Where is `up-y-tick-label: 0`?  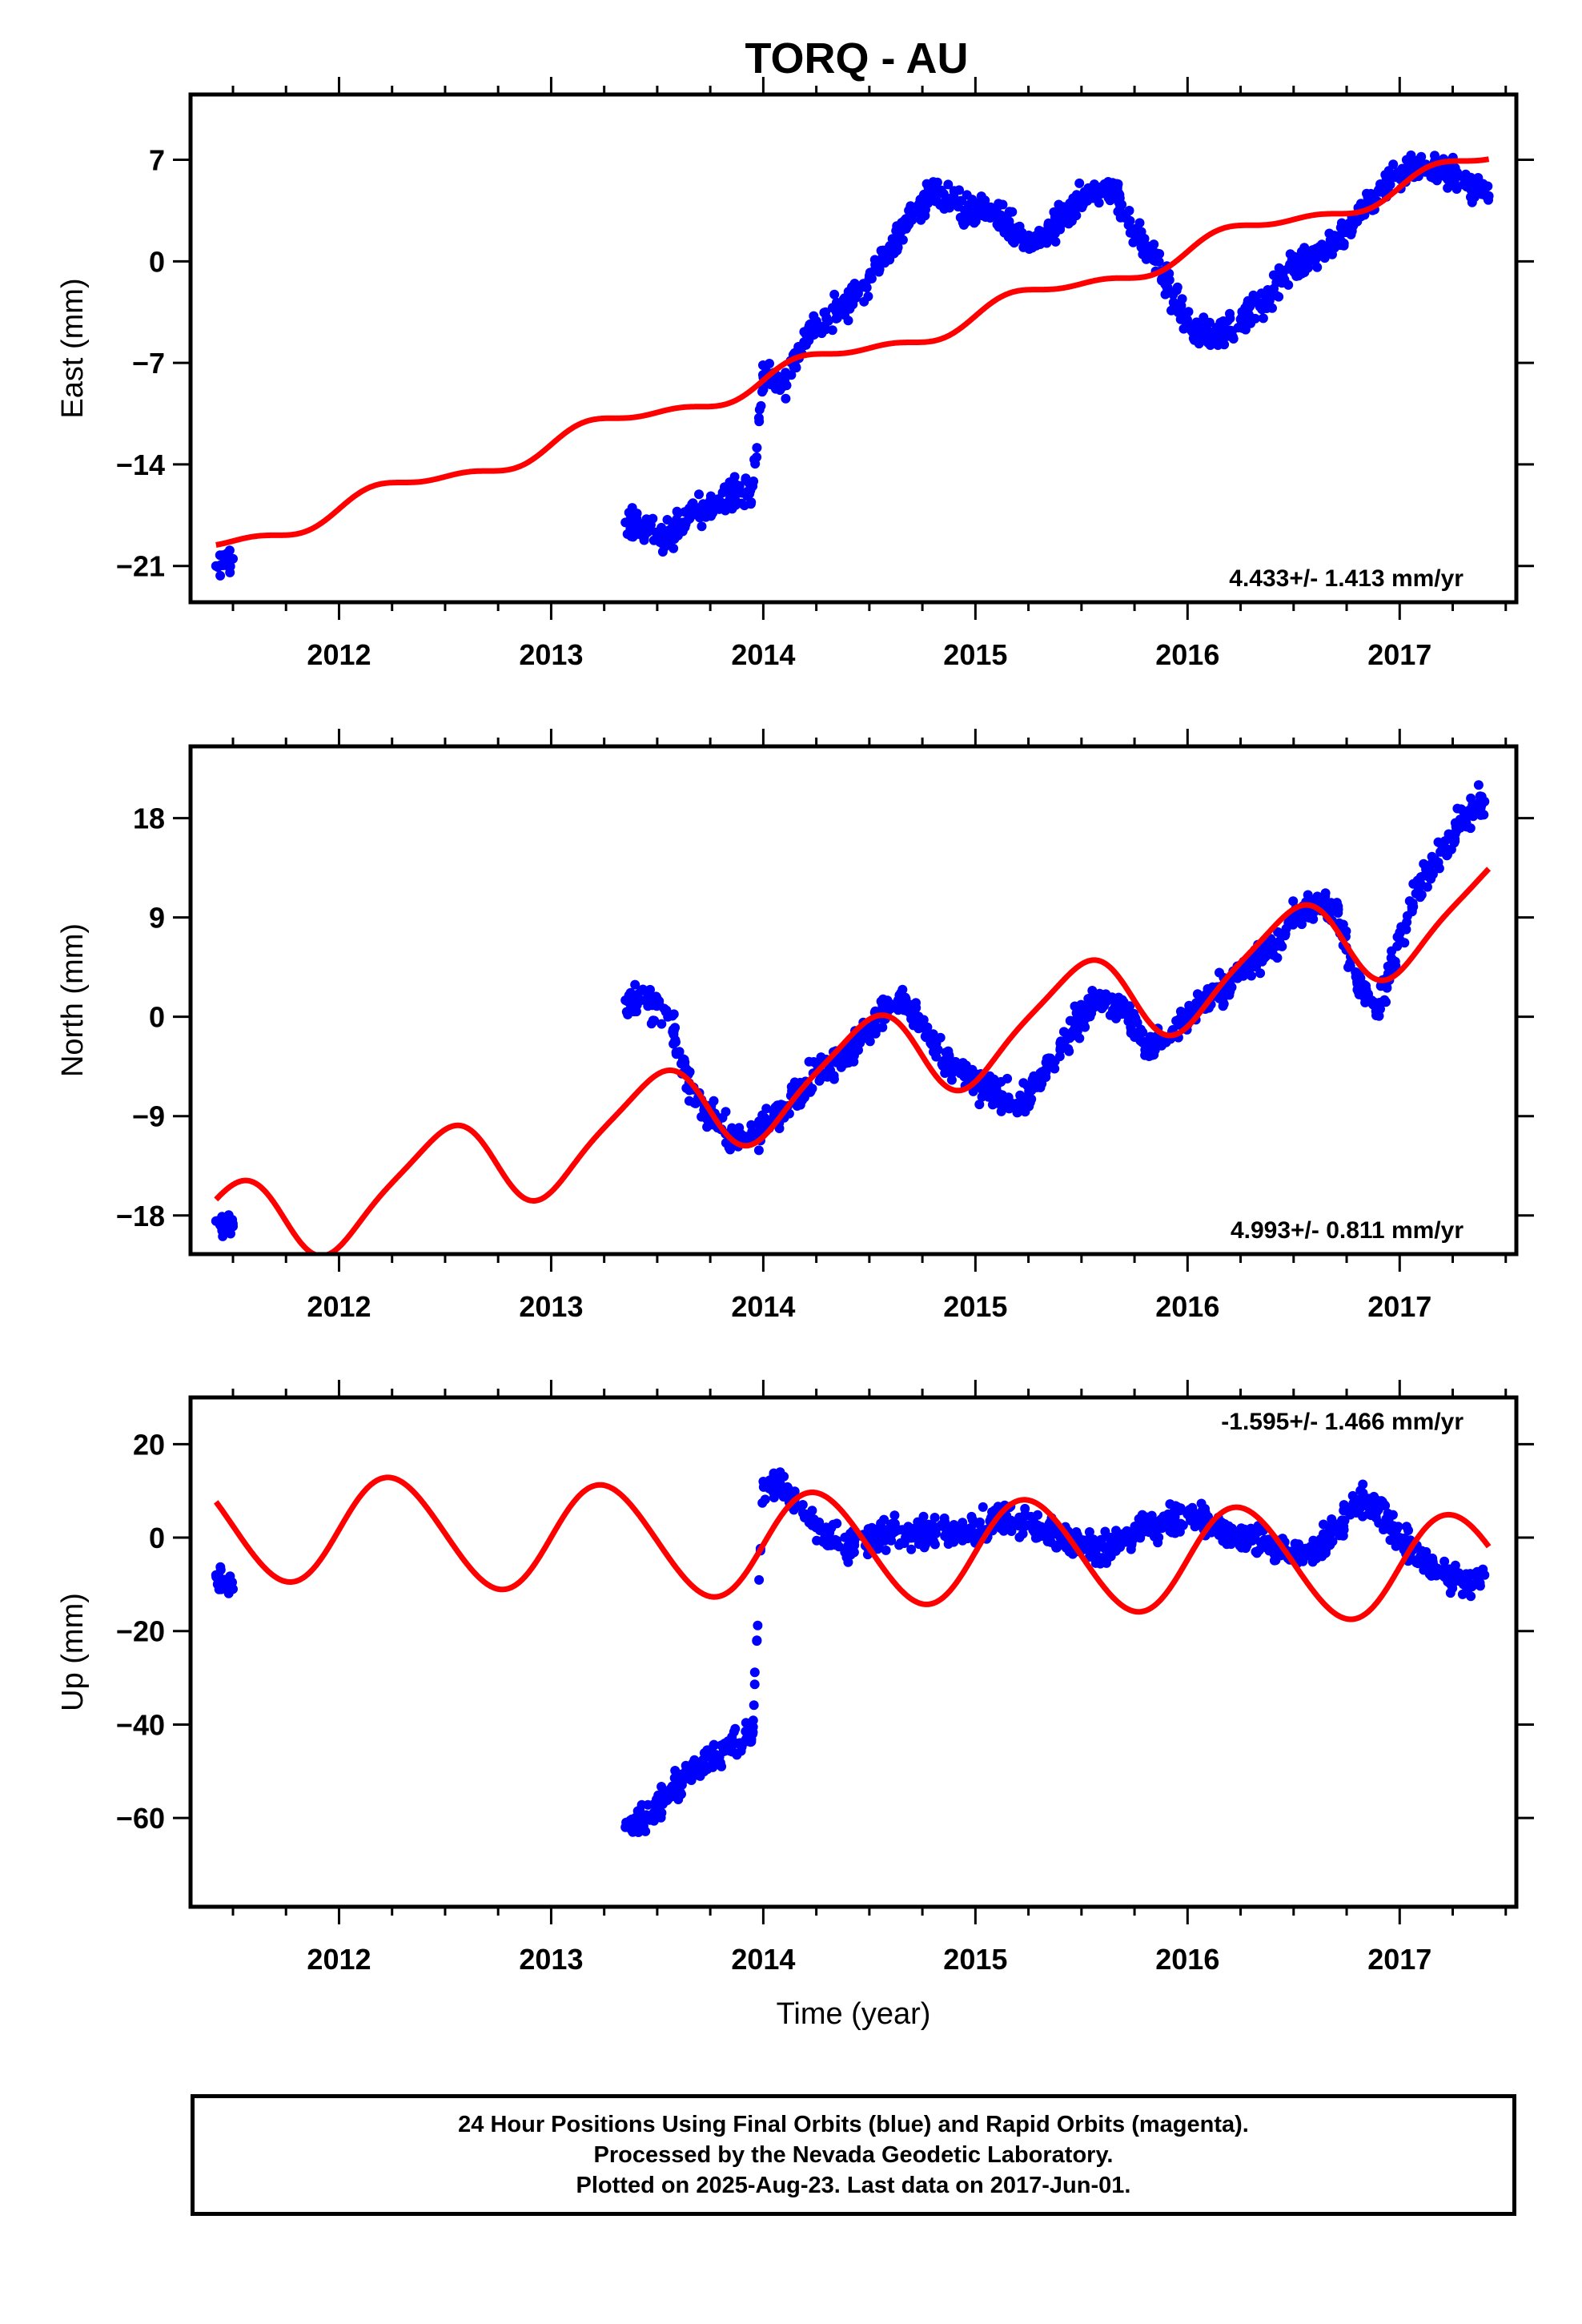 up-y-tick-label: 0 is located at coordinates (157, 1538).